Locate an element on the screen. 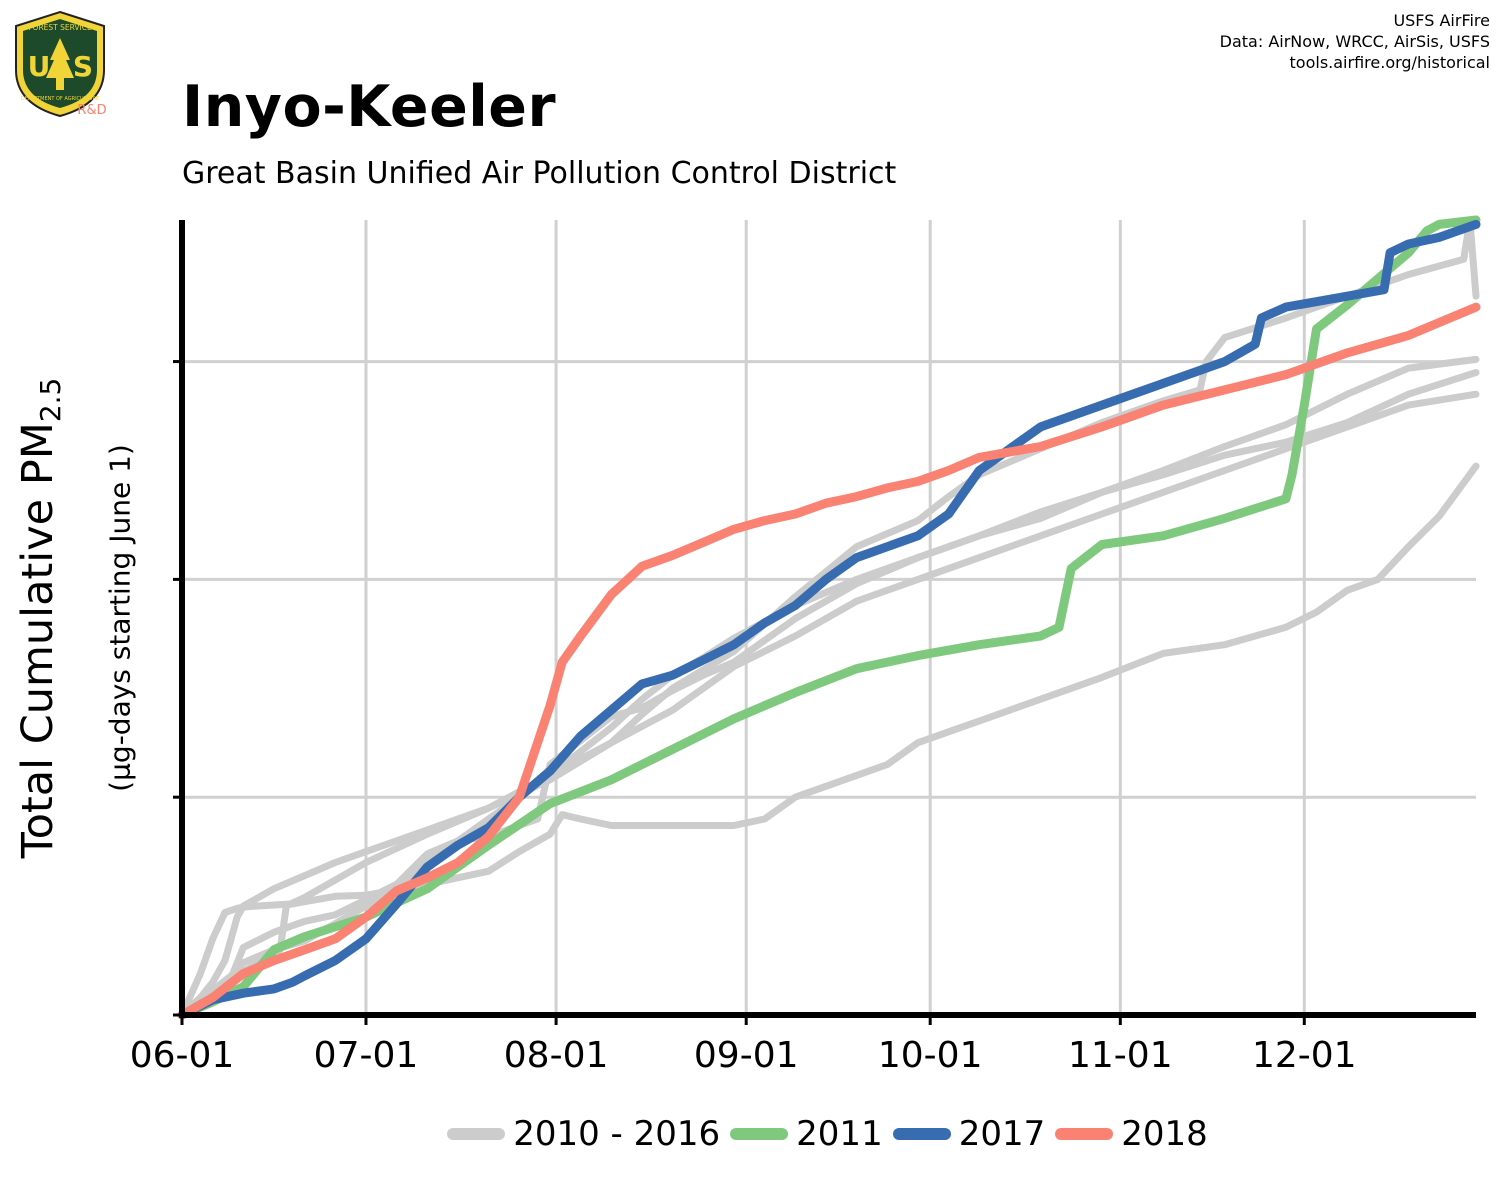  credit-line: Data: AirNow, WRCC, AirSis, USFS is located at coordinates (1354, 41).